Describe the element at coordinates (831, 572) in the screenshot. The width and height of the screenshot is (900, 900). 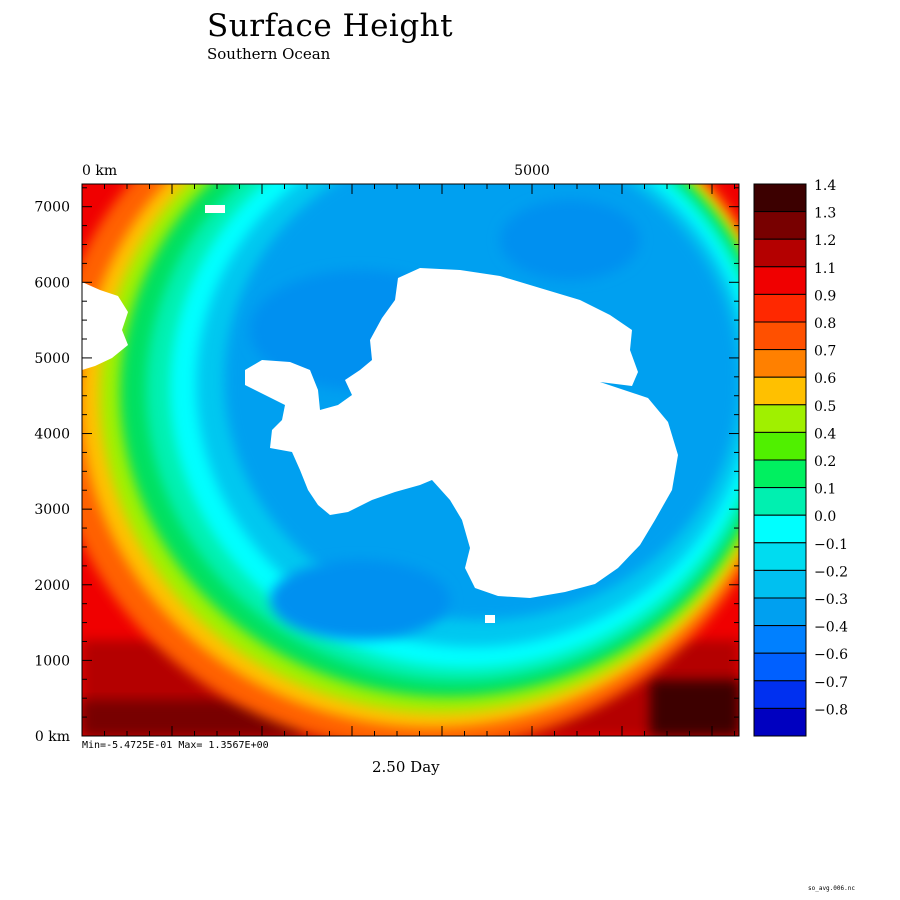
I see `colorbar-label: −0.2` at that location.